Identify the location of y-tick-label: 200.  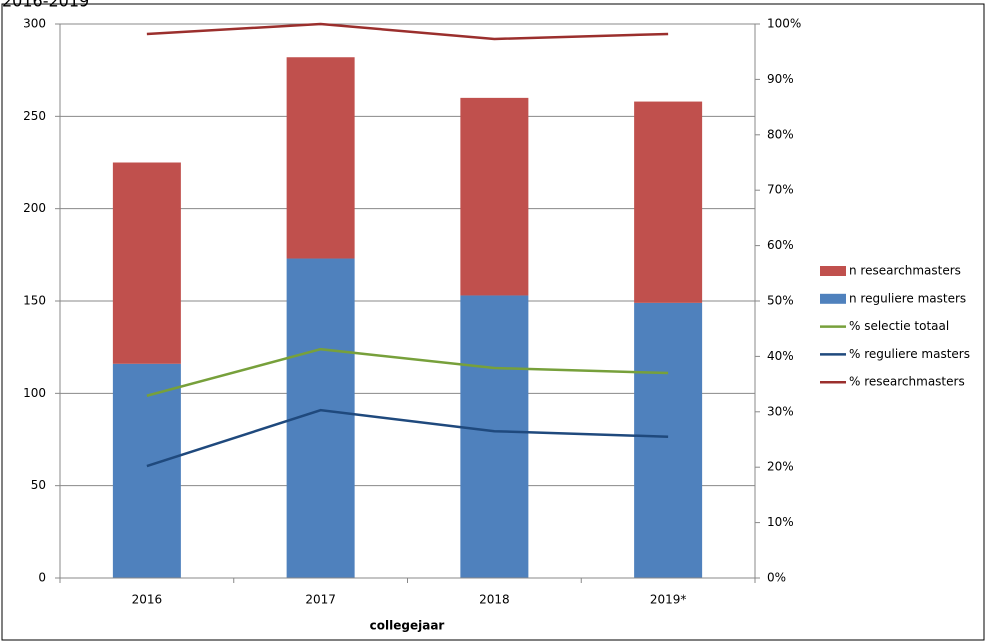
(34, 208).